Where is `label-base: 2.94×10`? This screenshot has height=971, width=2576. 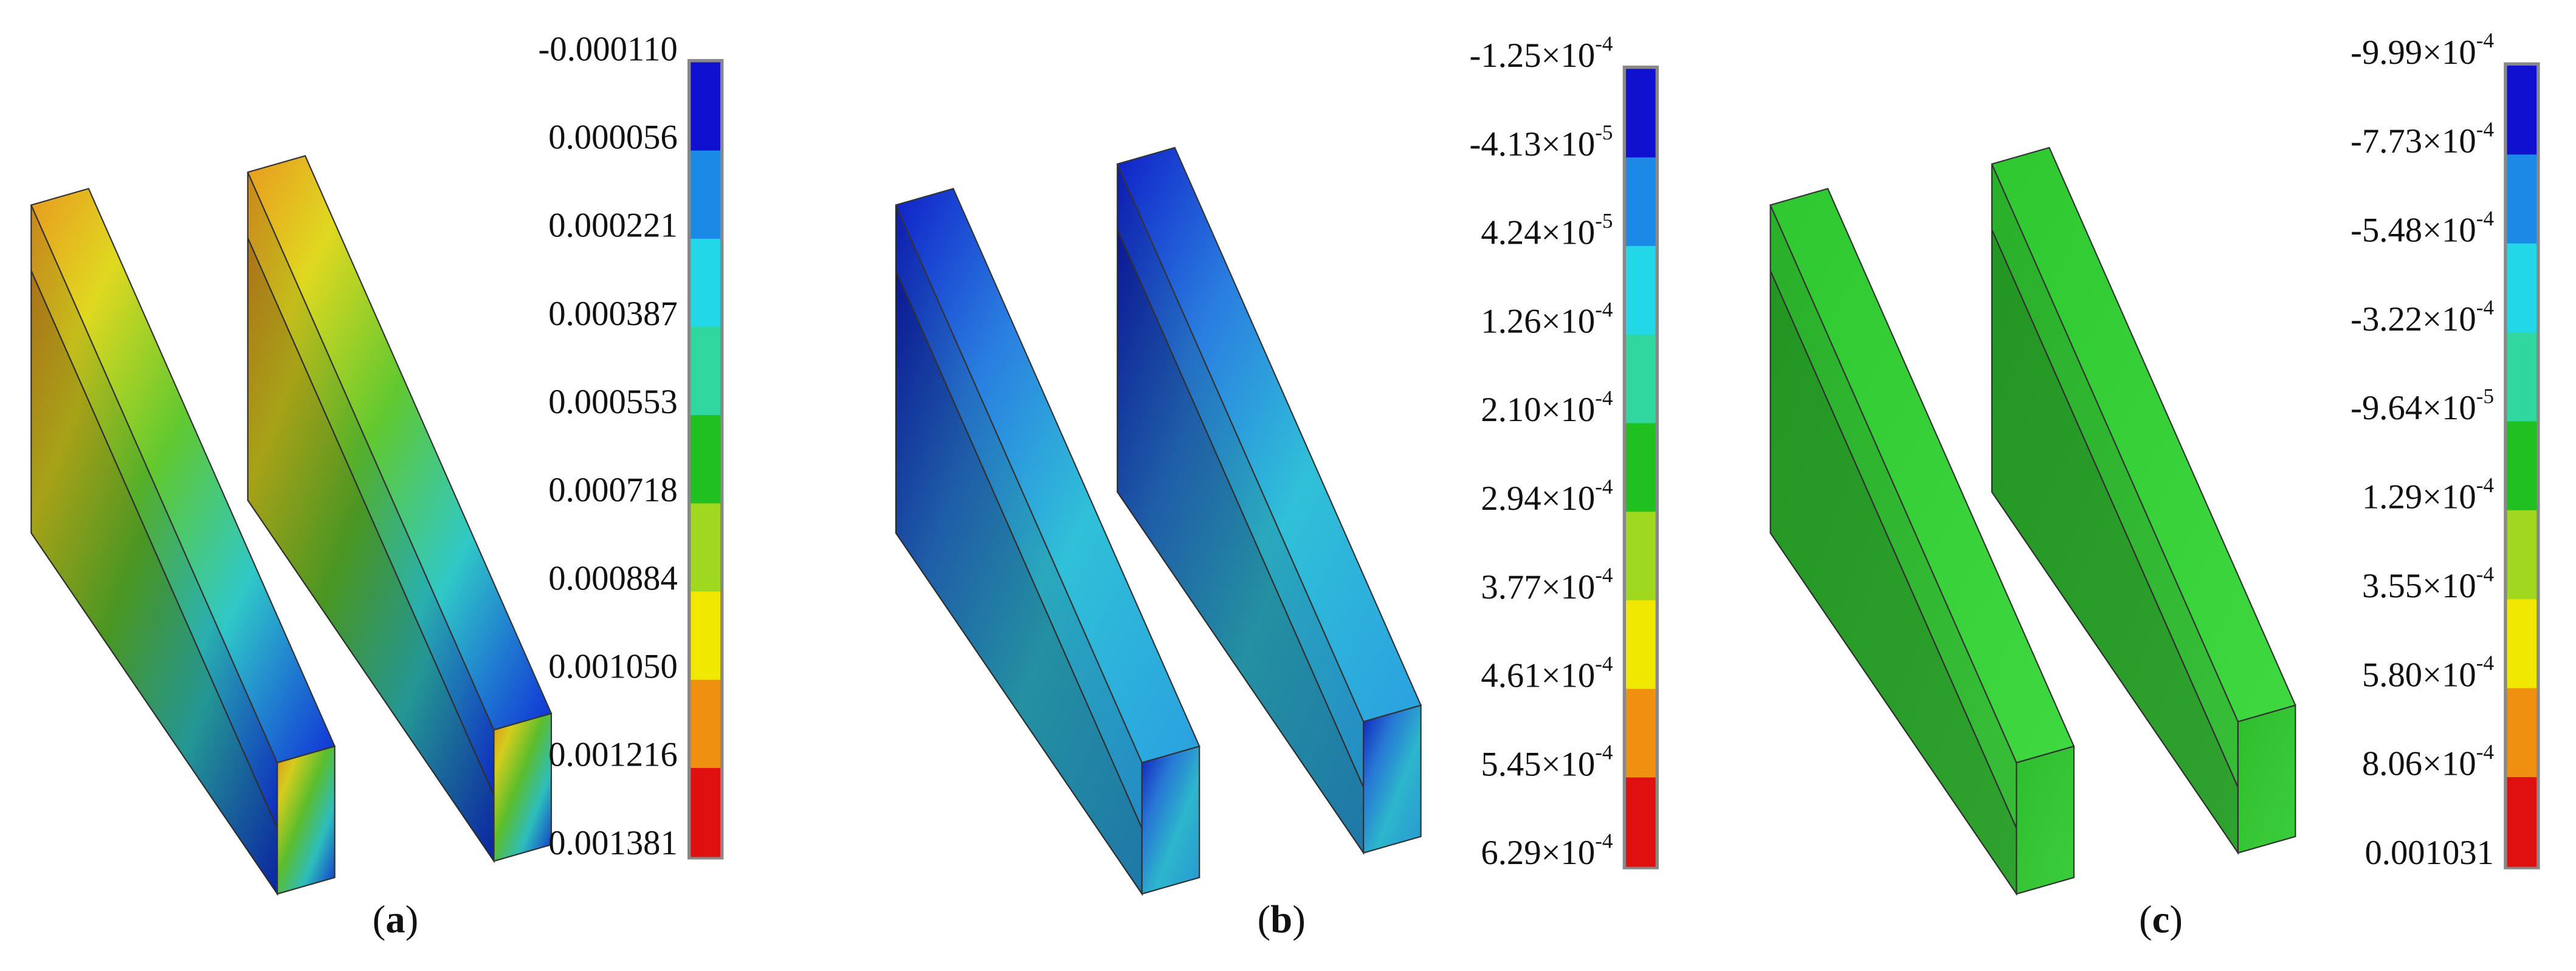
label-base: 2.94×10 is located at coordinates (1538, 498).